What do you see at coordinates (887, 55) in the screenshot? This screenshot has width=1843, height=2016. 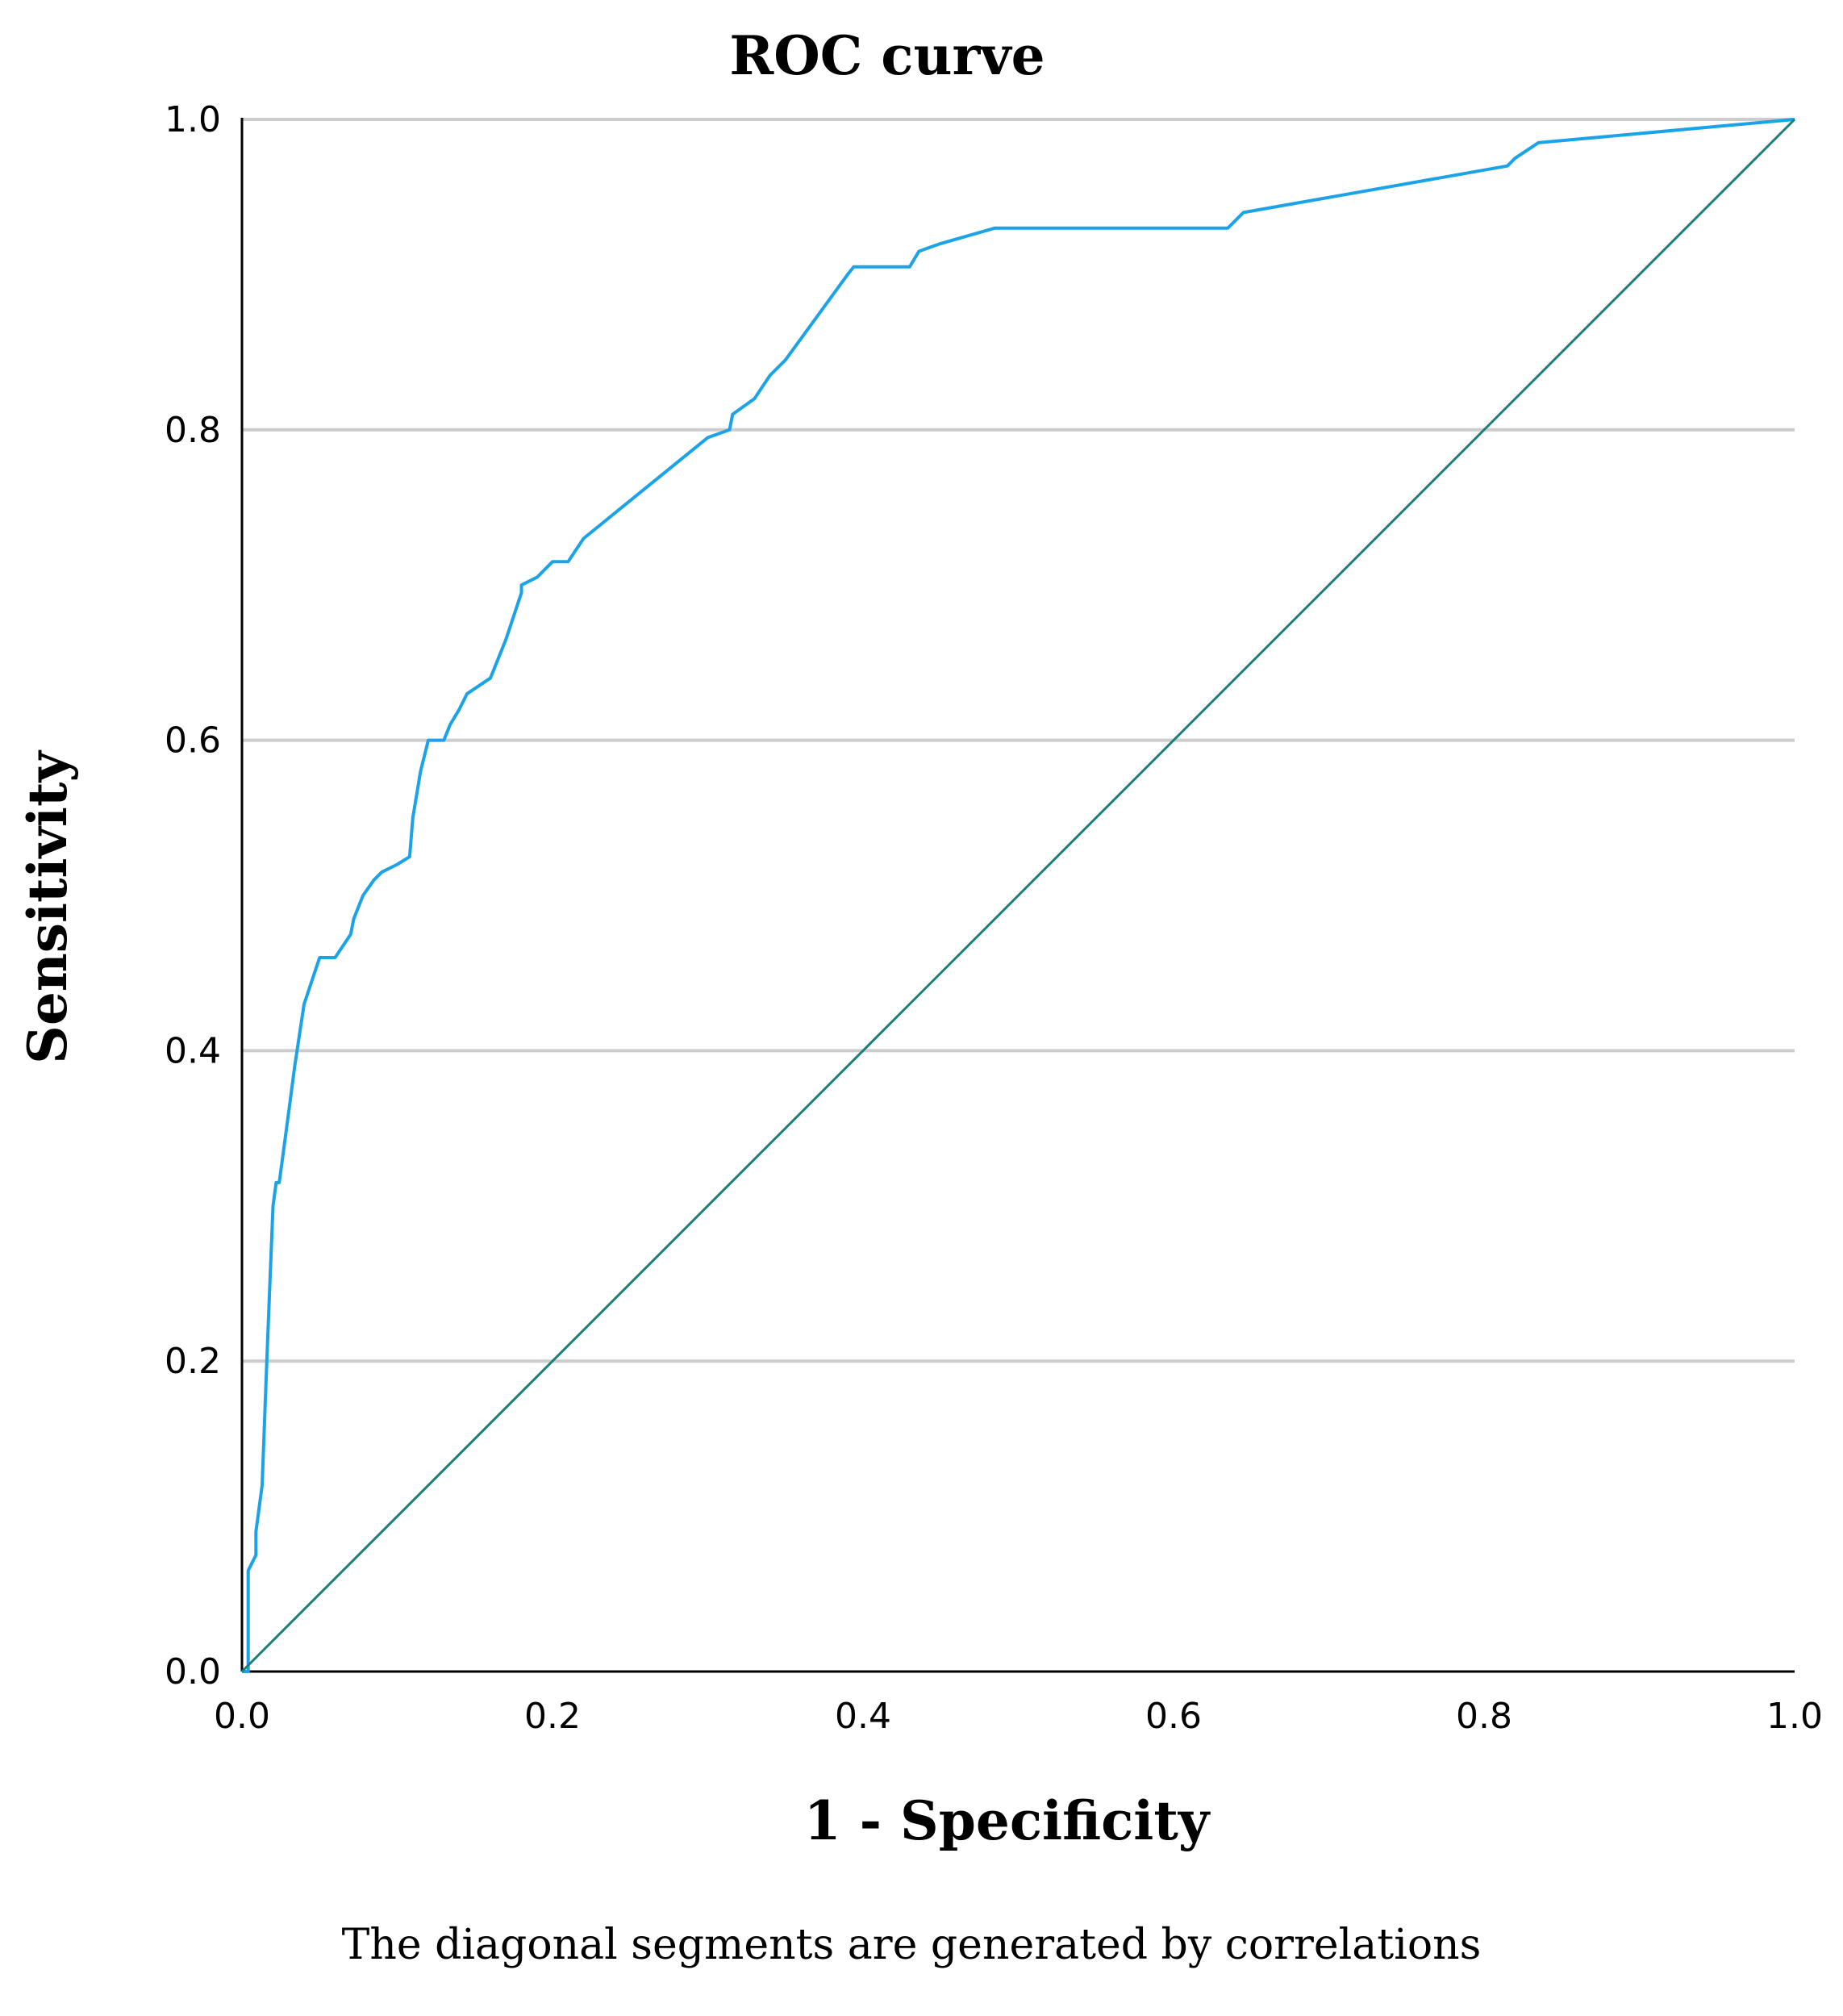 I see `chart-title: ROC curve` at bounding box center [887, 55].